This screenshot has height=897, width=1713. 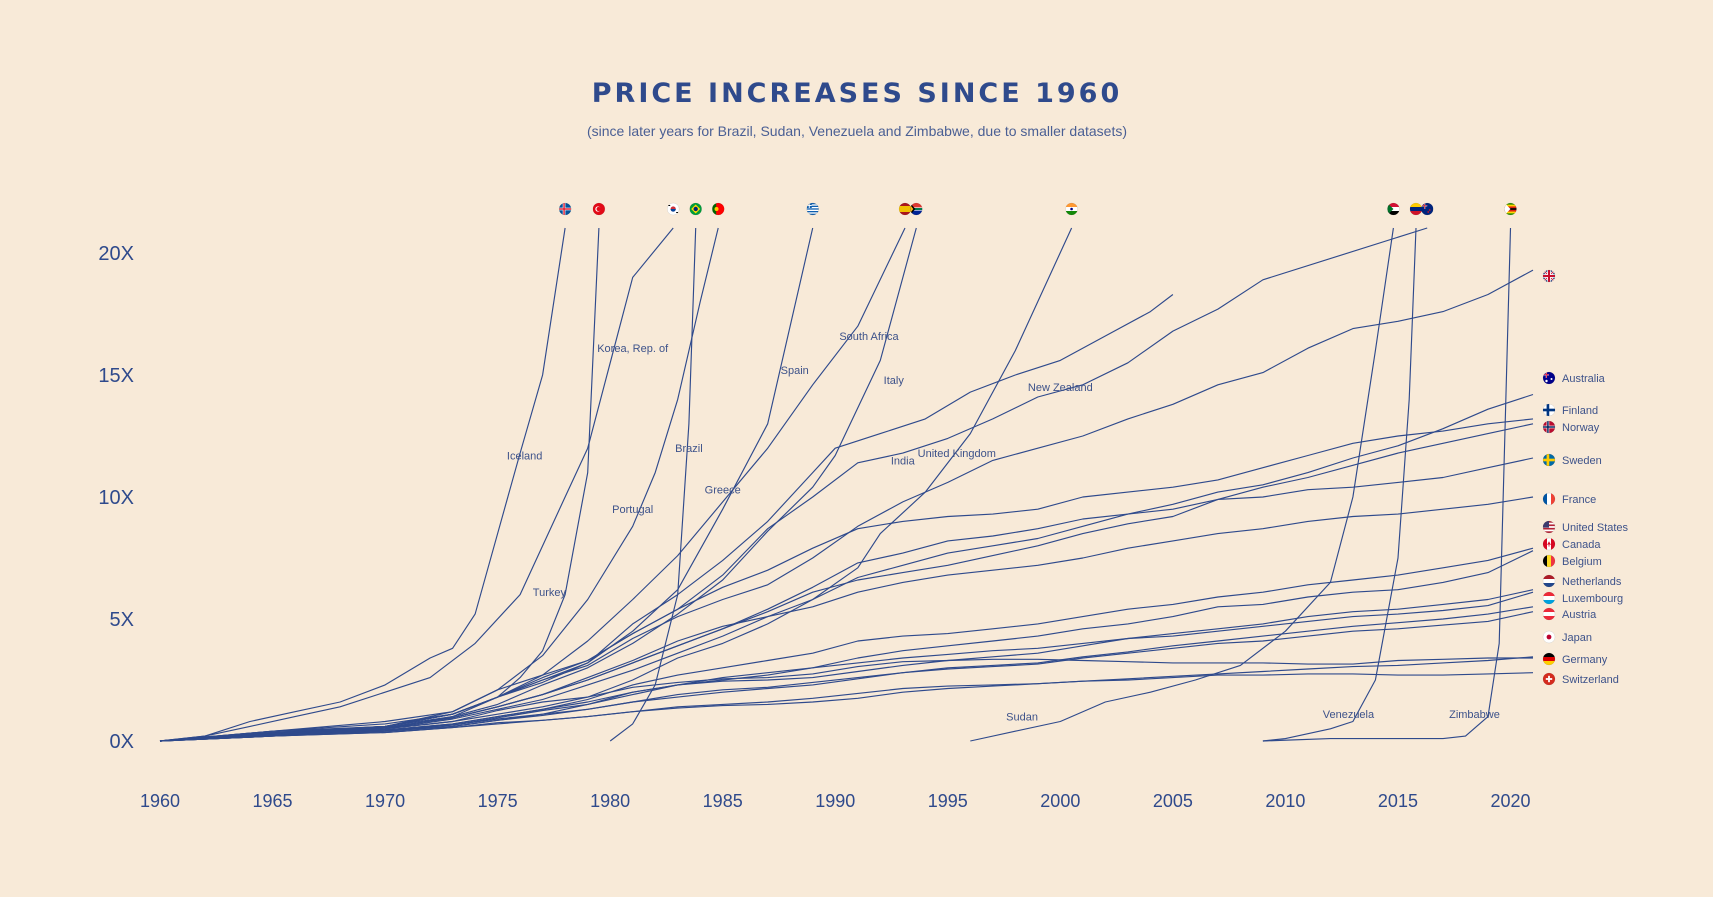 I want to click on japan-line, so click(x=846, y=699).